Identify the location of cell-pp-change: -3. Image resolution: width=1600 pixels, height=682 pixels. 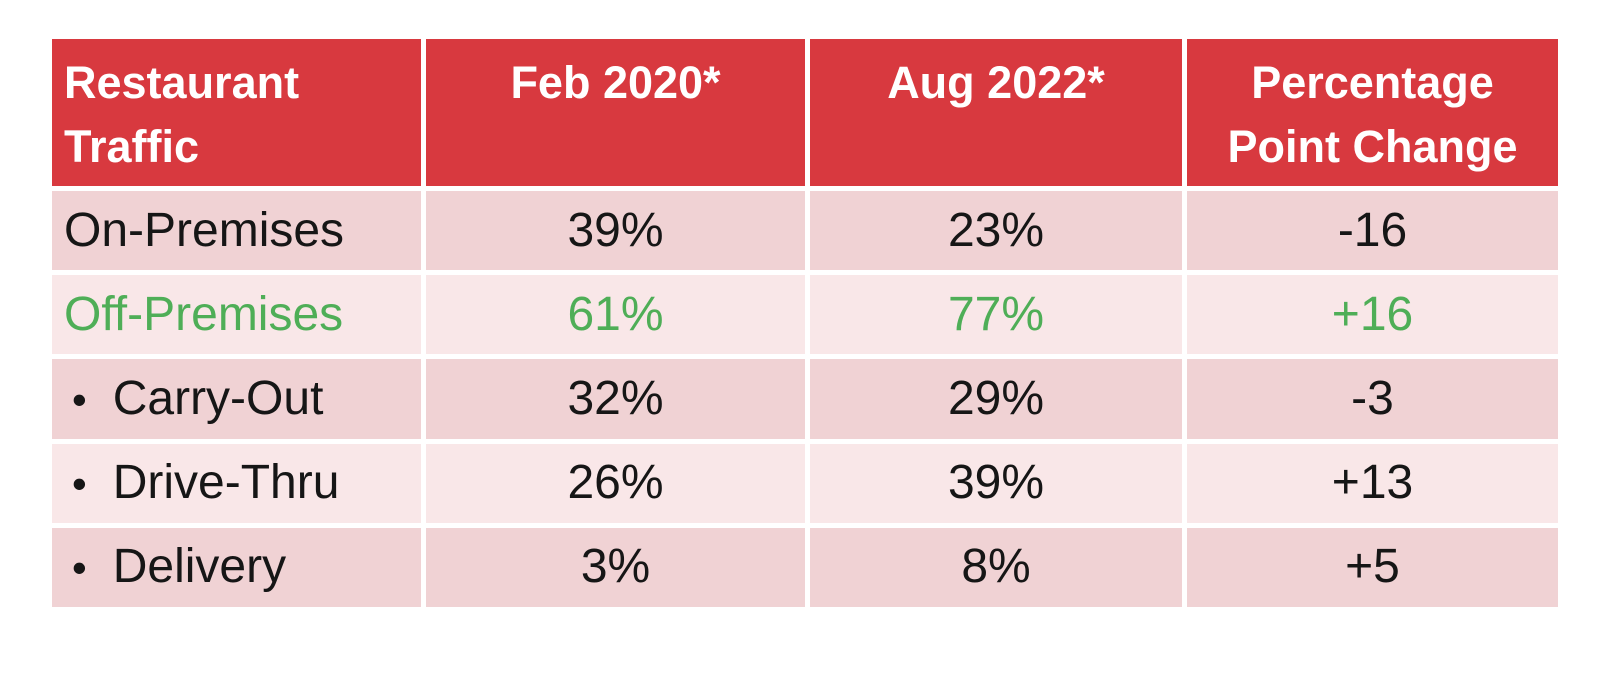
(1372, 399).